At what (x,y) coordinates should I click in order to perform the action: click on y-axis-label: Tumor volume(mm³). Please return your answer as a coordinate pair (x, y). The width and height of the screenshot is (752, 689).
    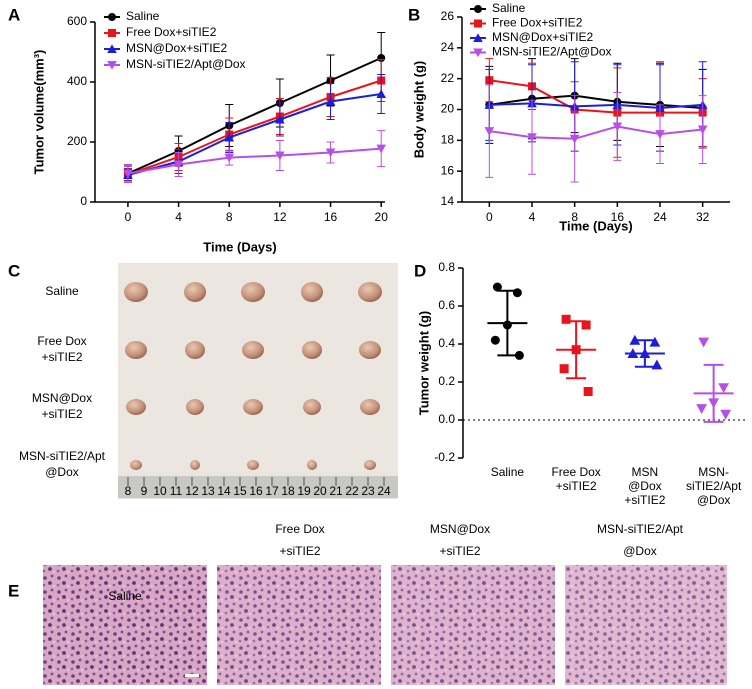
    Looking at the image, I should click on (38, 112).